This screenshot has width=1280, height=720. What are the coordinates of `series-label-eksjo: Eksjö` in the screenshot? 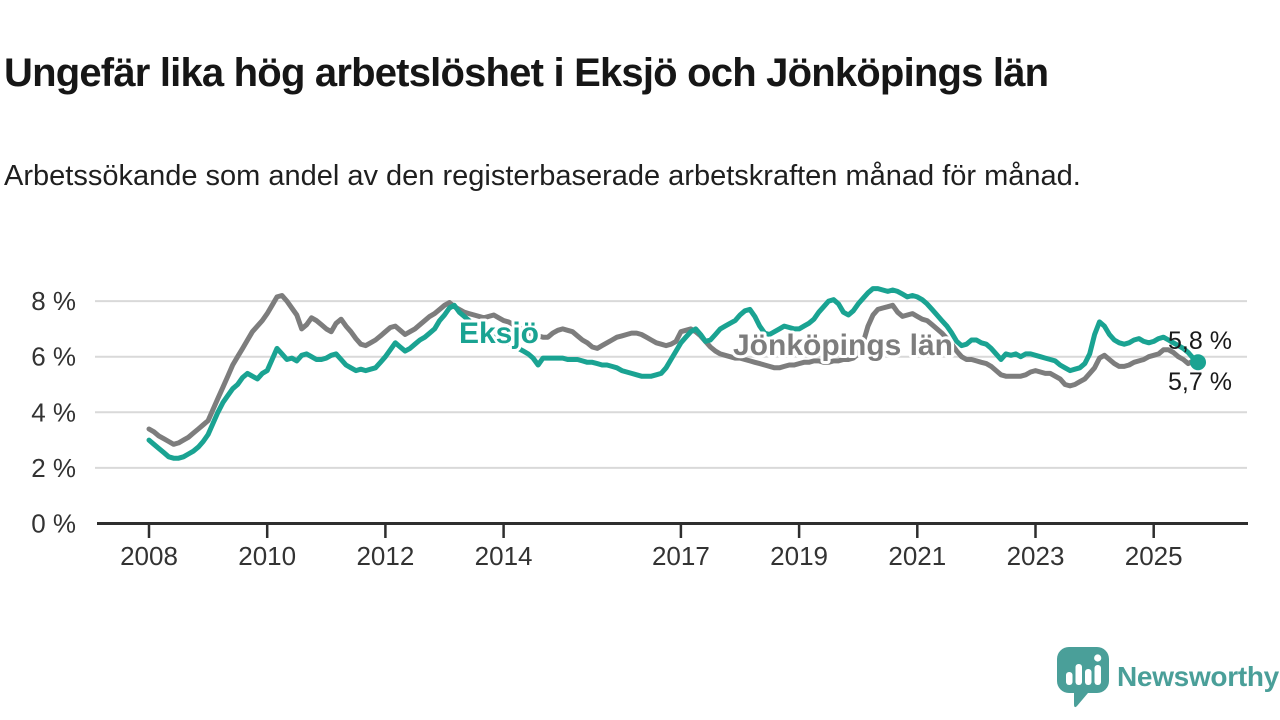 It's located at (499, 333).